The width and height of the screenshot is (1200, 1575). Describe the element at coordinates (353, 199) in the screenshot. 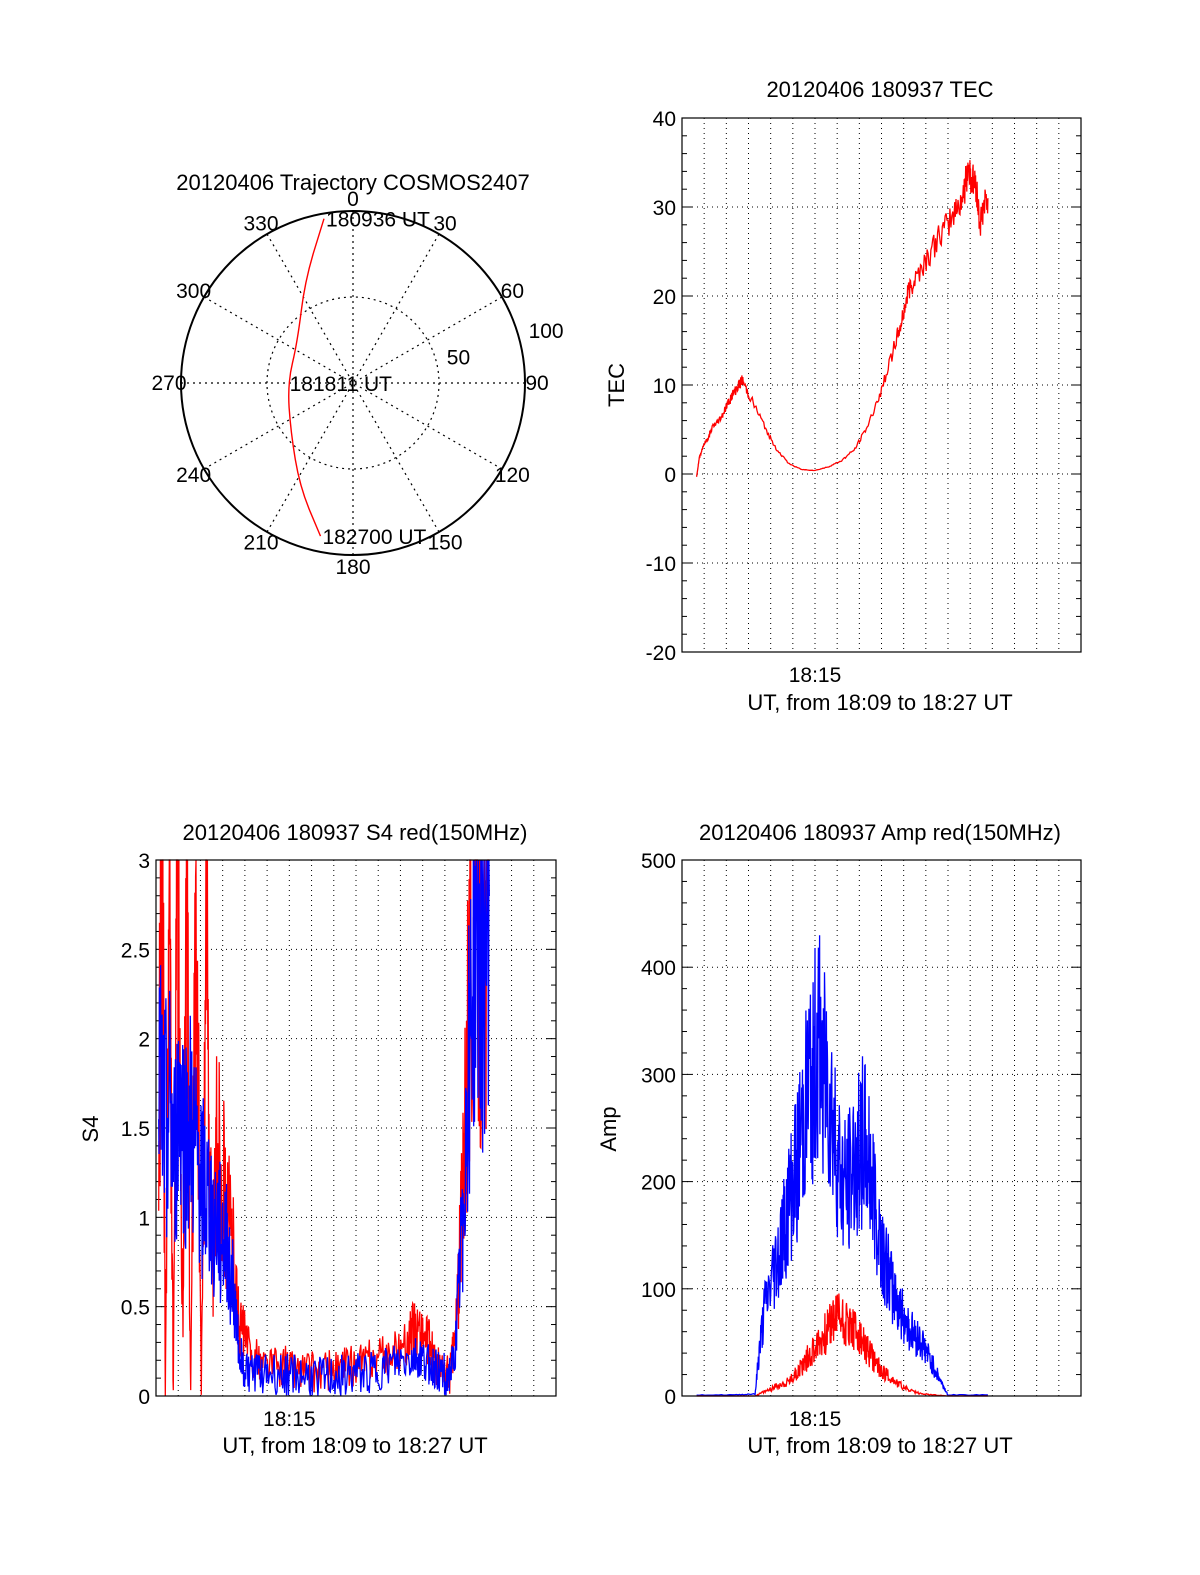

I see `polar-angle-label: 0` at that location.